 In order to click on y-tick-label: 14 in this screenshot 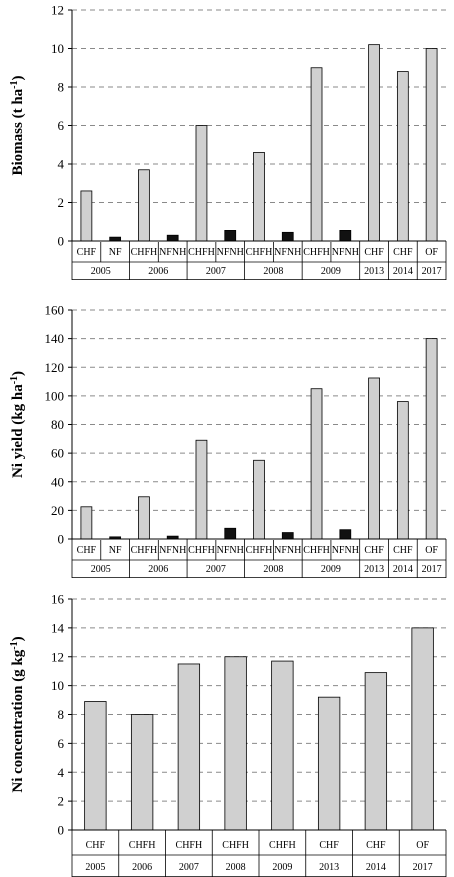, I will do `click(58, 627)`.